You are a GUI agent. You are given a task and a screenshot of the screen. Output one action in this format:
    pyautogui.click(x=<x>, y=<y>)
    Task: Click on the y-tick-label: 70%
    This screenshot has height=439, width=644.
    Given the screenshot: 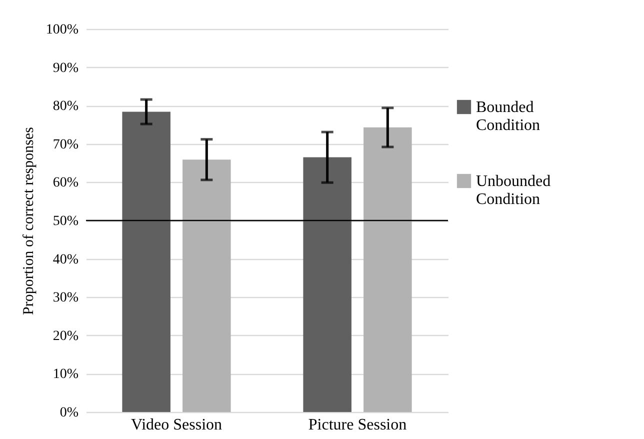 What is the action you would take?
    pyautogui.click(x=65, y=144)
    